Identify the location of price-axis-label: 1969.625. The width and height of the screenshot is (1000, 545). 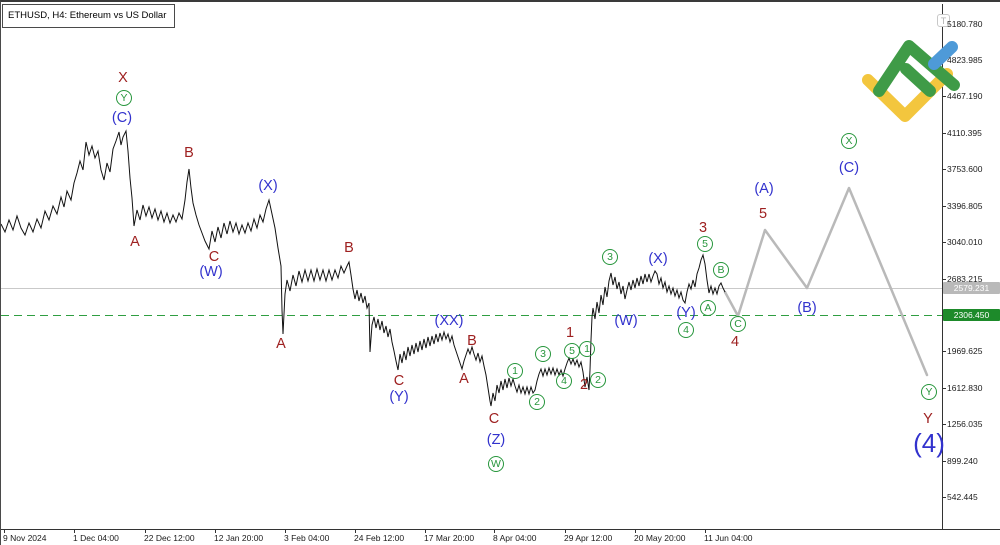
(965, 351).